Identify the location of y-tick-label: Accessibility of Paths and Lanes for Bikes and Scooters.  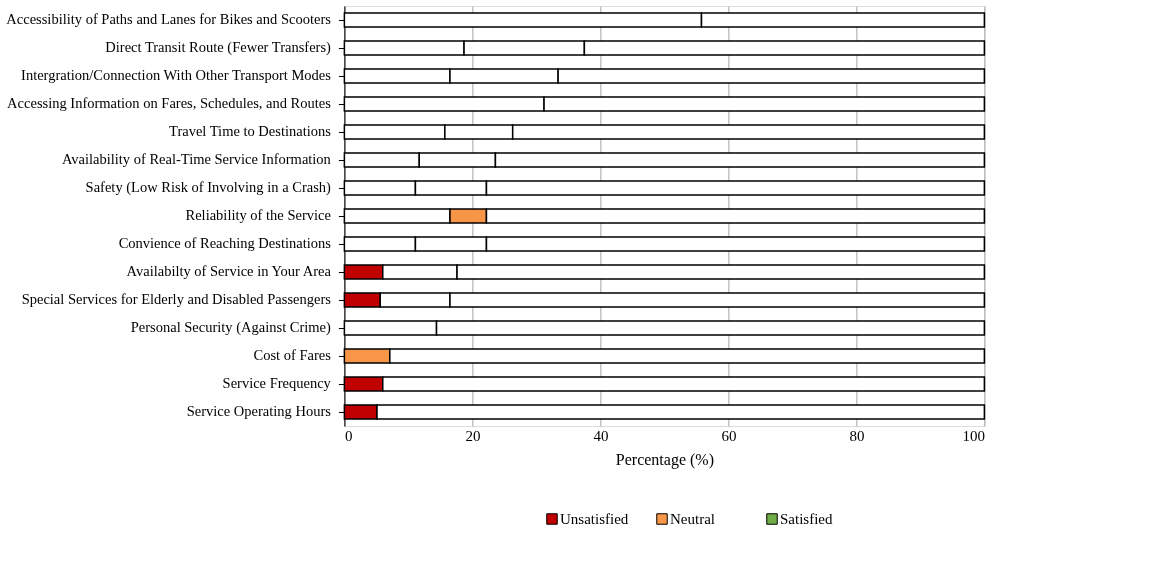
(169, 19).